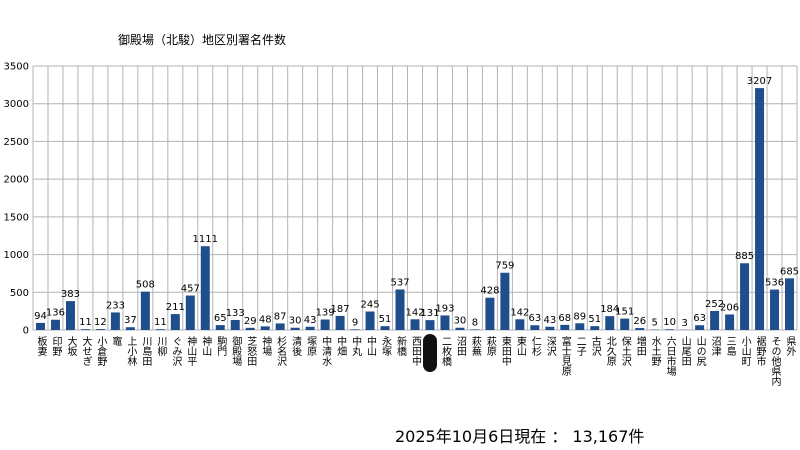 The height and width of the screenshot is (450, 800). Describe the element at coordinates (26, 331) in the screenshot. I see `y-tick-label: 0` at that location.